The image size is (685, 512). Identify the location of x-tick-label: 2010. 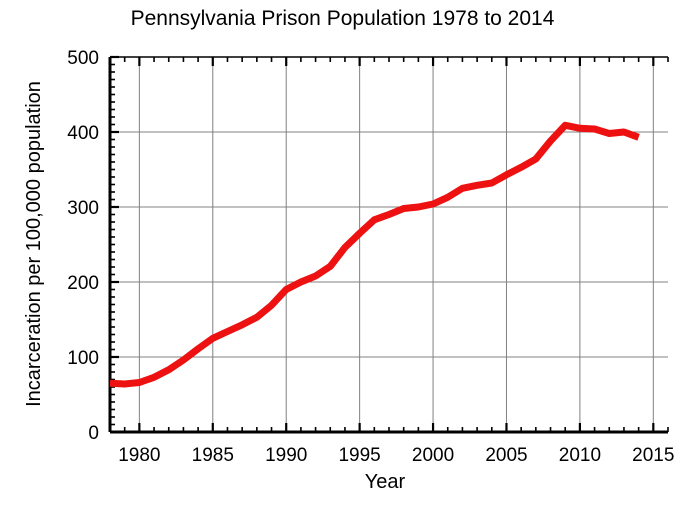
(580, 455).